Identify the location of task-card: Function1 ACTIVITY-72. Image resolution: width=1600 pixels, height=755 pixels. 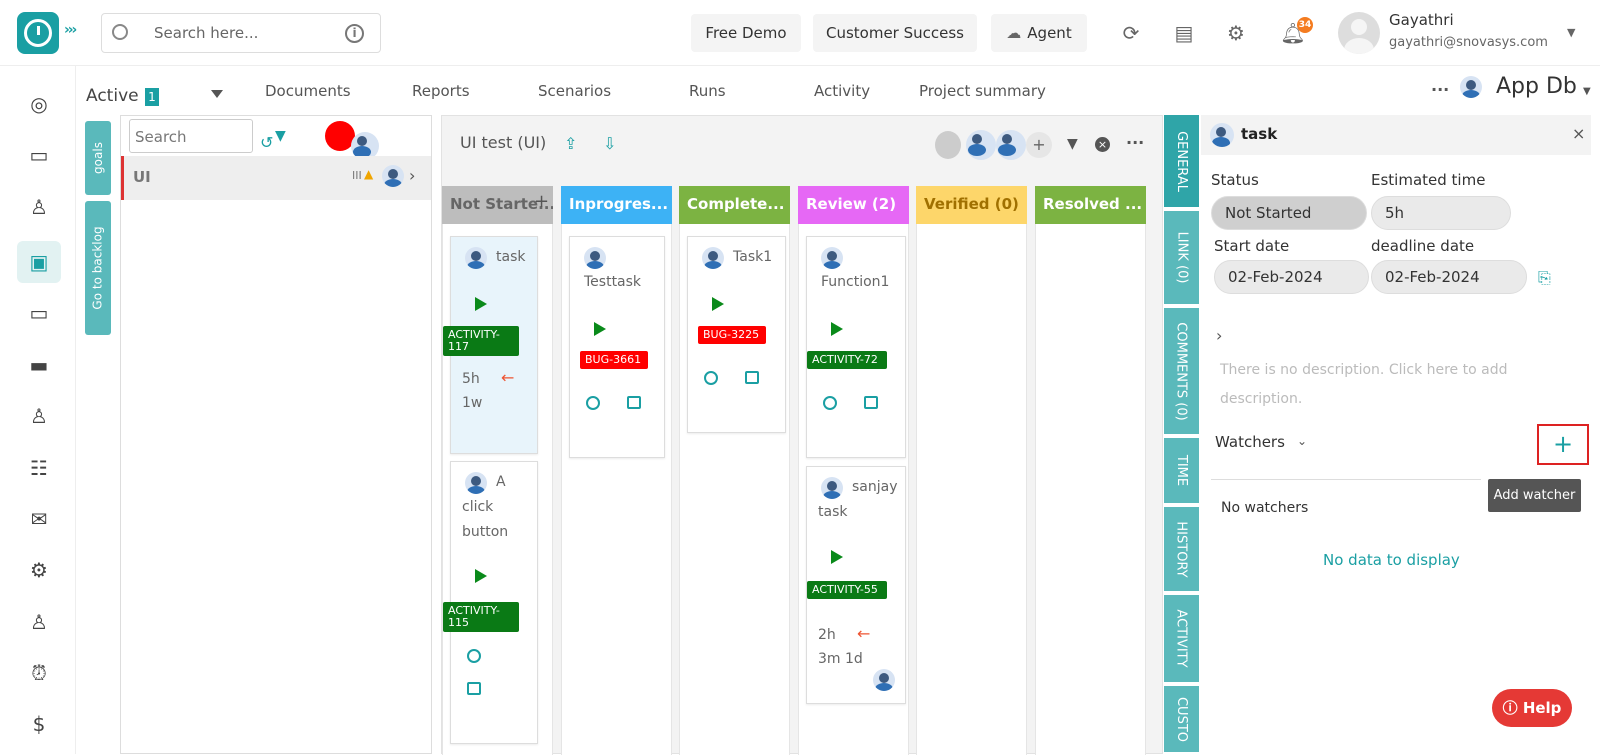
(856, 347).